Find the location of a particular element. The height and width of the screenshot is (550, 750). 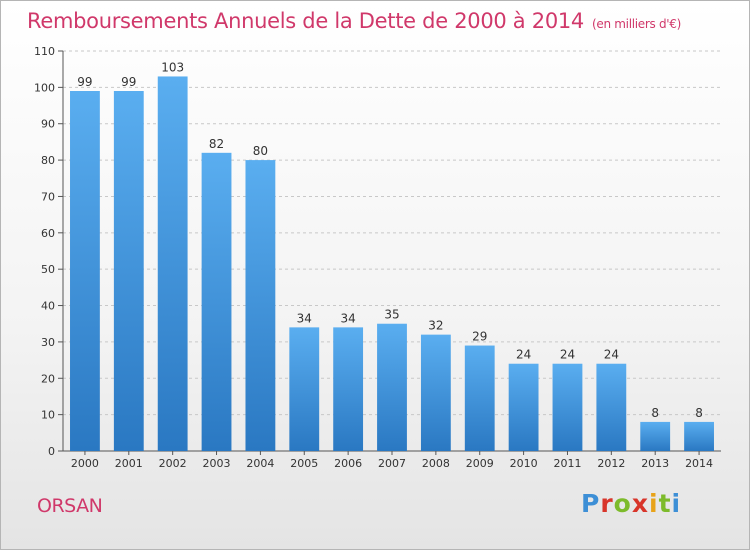

data-label-2004: 80 is located at coordinates (260, 151).